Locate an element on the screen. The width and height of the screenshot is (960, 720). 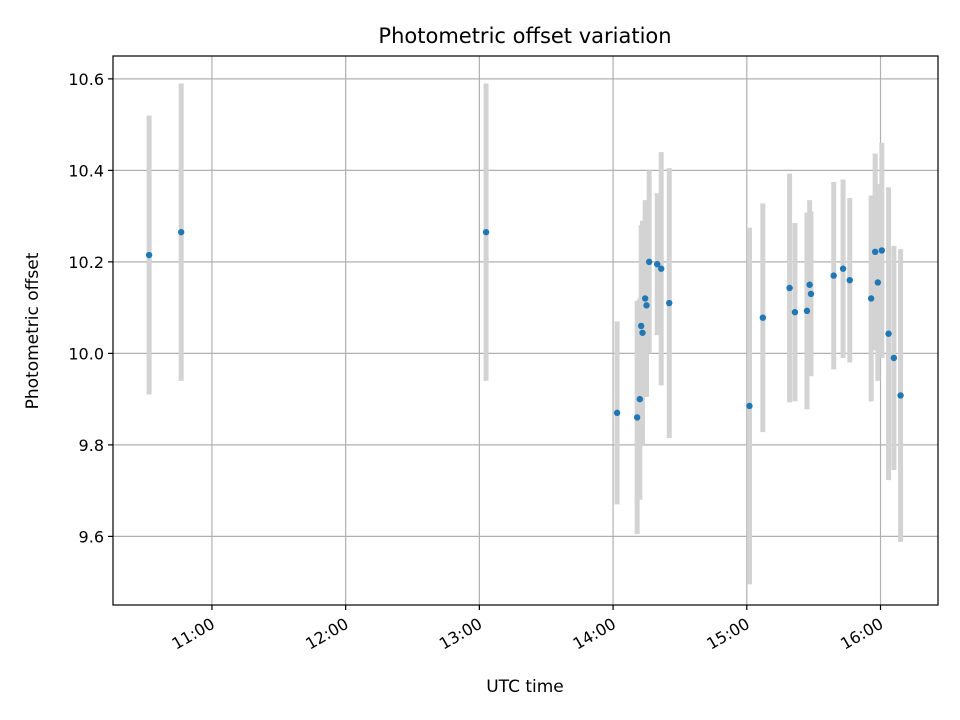
y-tick-label: 9.6 is located at coordinates (91, 536).